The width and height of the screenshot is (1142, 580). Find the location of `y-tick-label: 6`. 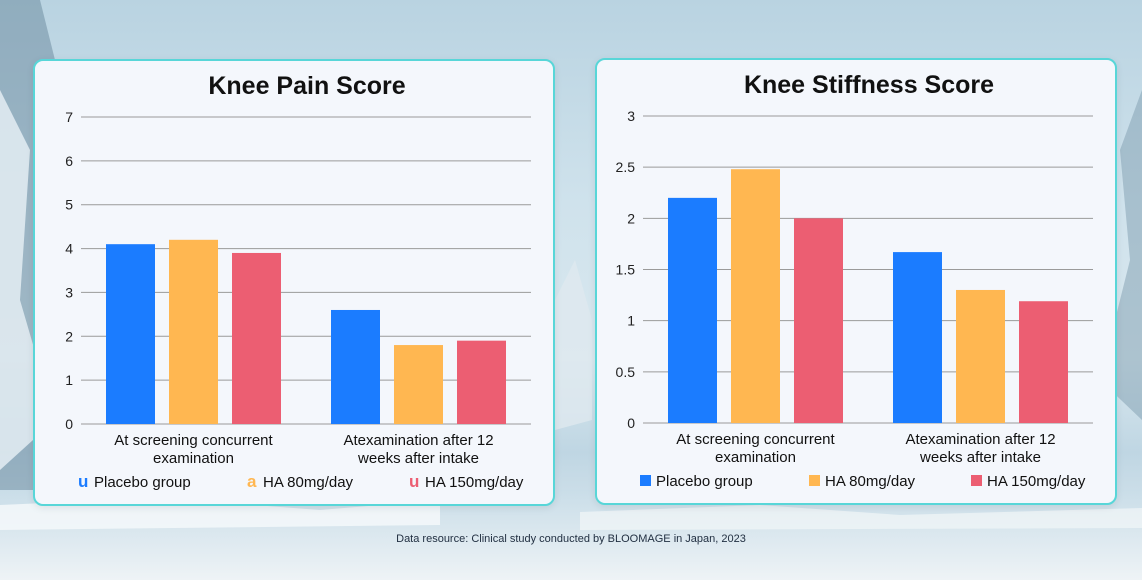

y-tick-label: 6 is located at coordinates (69, 161).